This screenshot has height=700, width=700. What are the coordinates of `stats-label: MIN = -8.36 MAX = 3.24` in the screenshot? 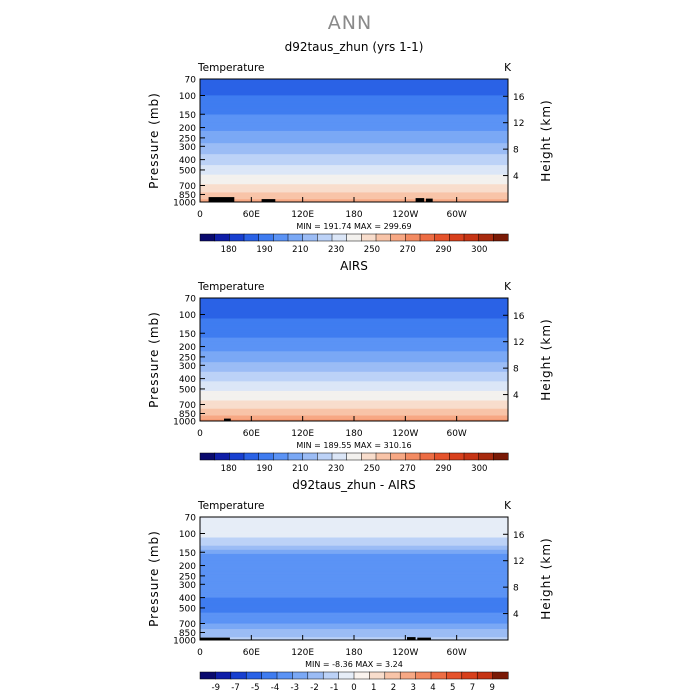 It's located at (354, 664).